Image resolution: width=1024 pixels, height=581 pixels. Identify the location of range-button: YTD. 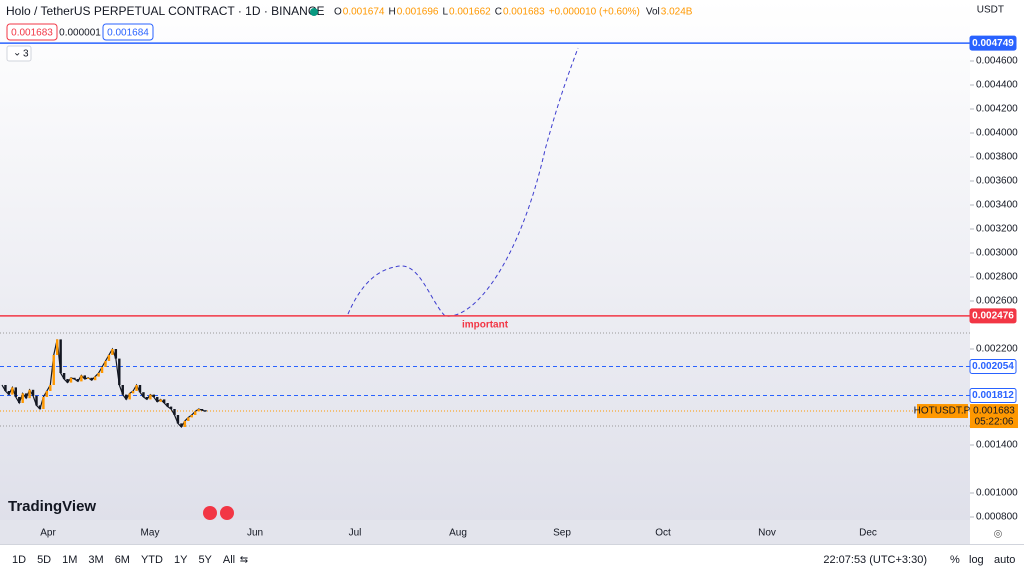
(152, 560).